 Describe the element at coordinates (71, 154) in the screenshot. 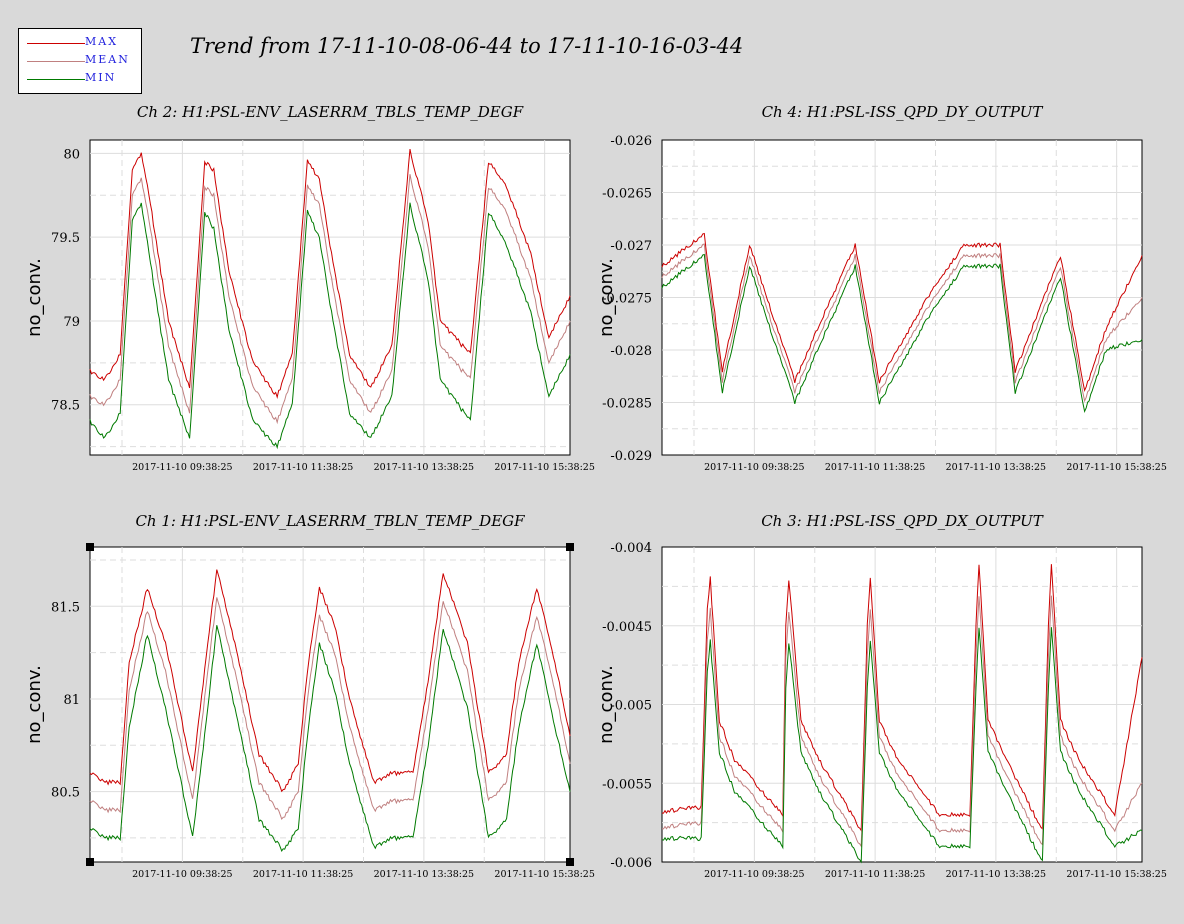

I see `y-tick-label: 80` at that location.